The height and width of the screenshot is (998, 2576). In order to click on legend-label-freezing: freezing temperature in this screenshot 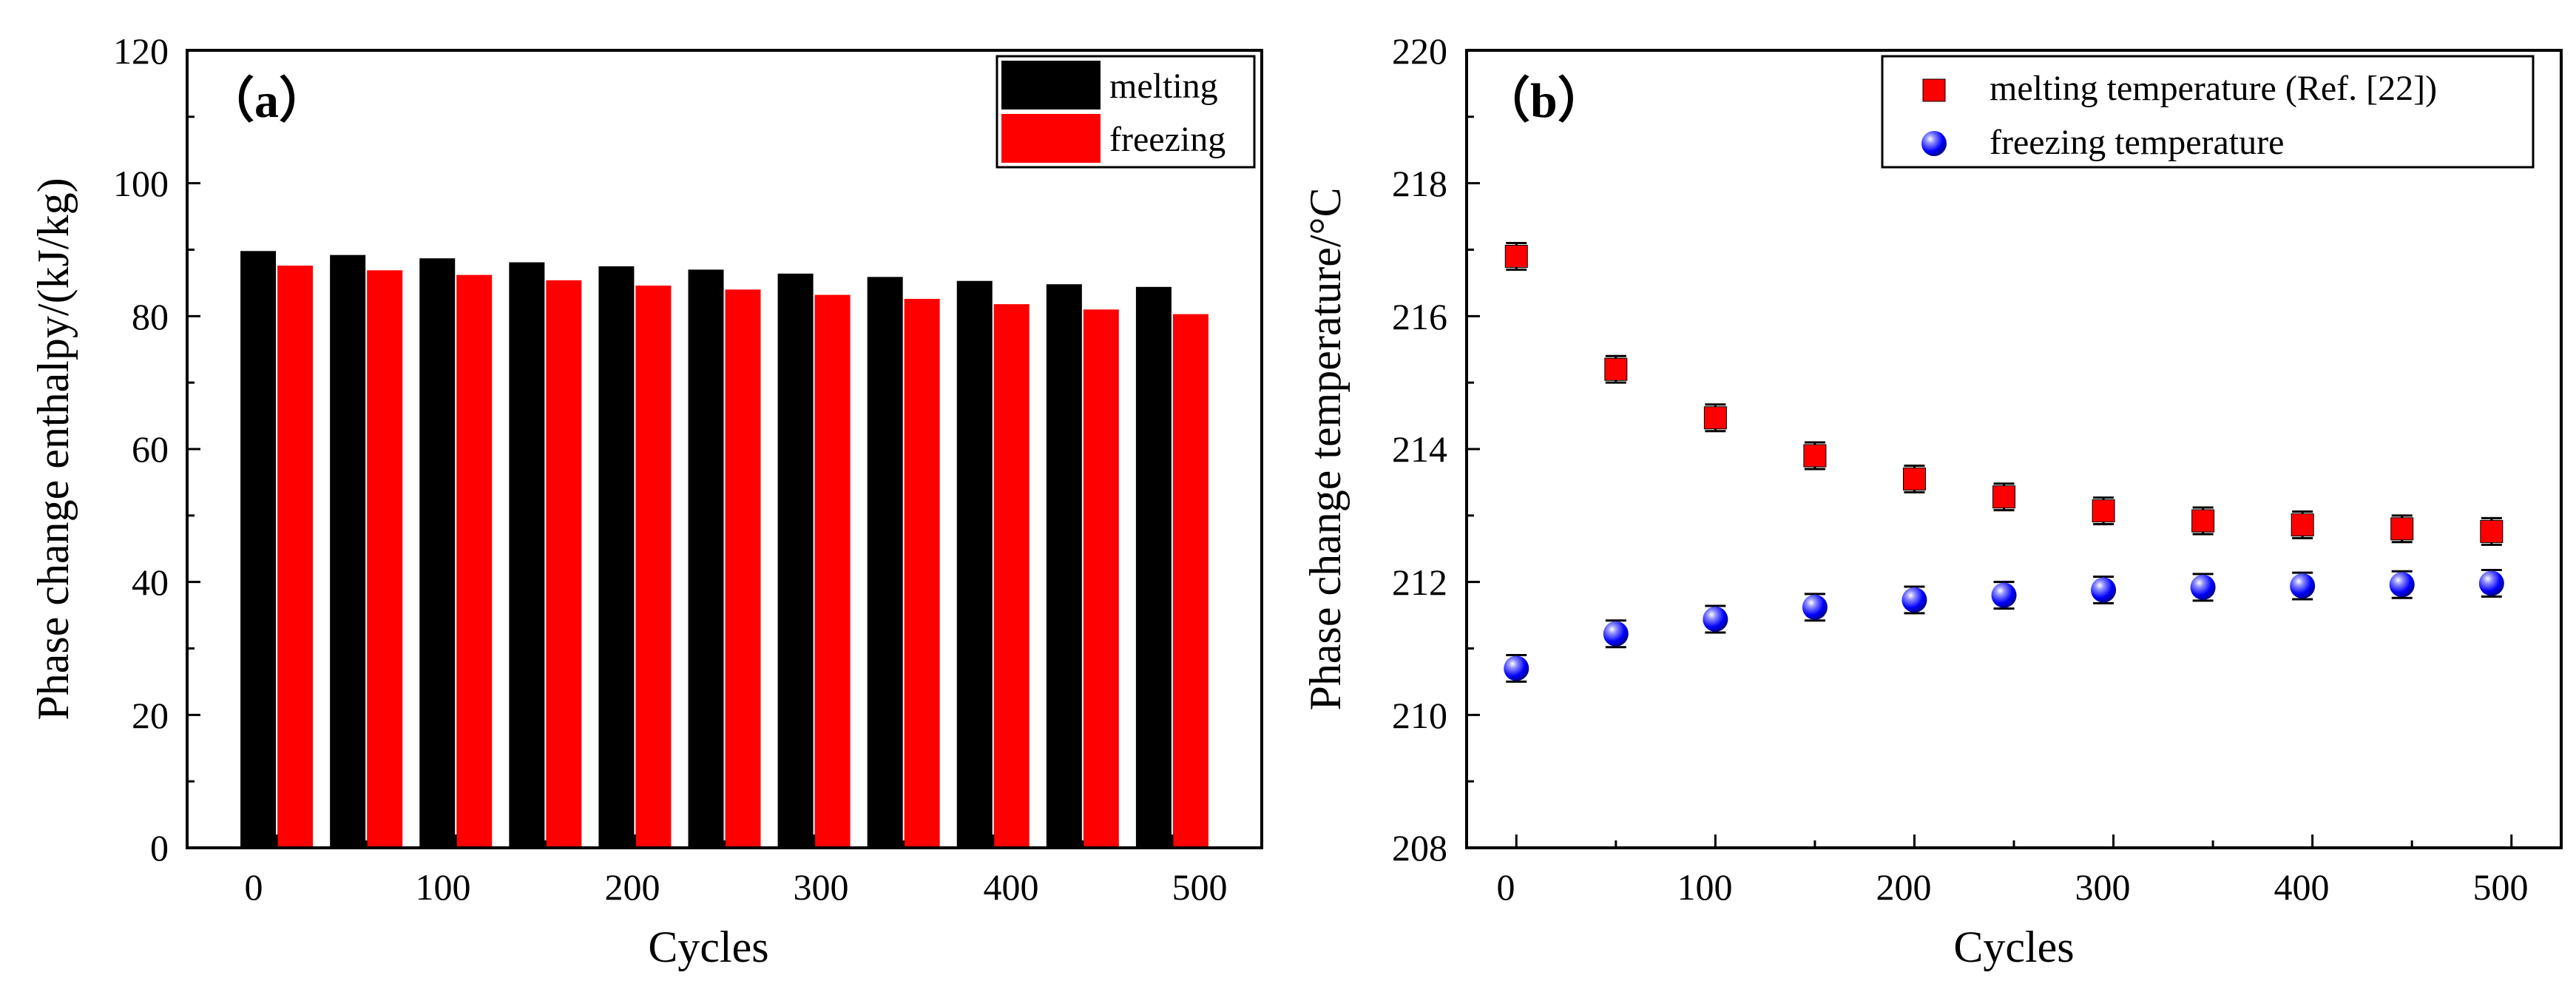, I will do `click(2137, 142)`.